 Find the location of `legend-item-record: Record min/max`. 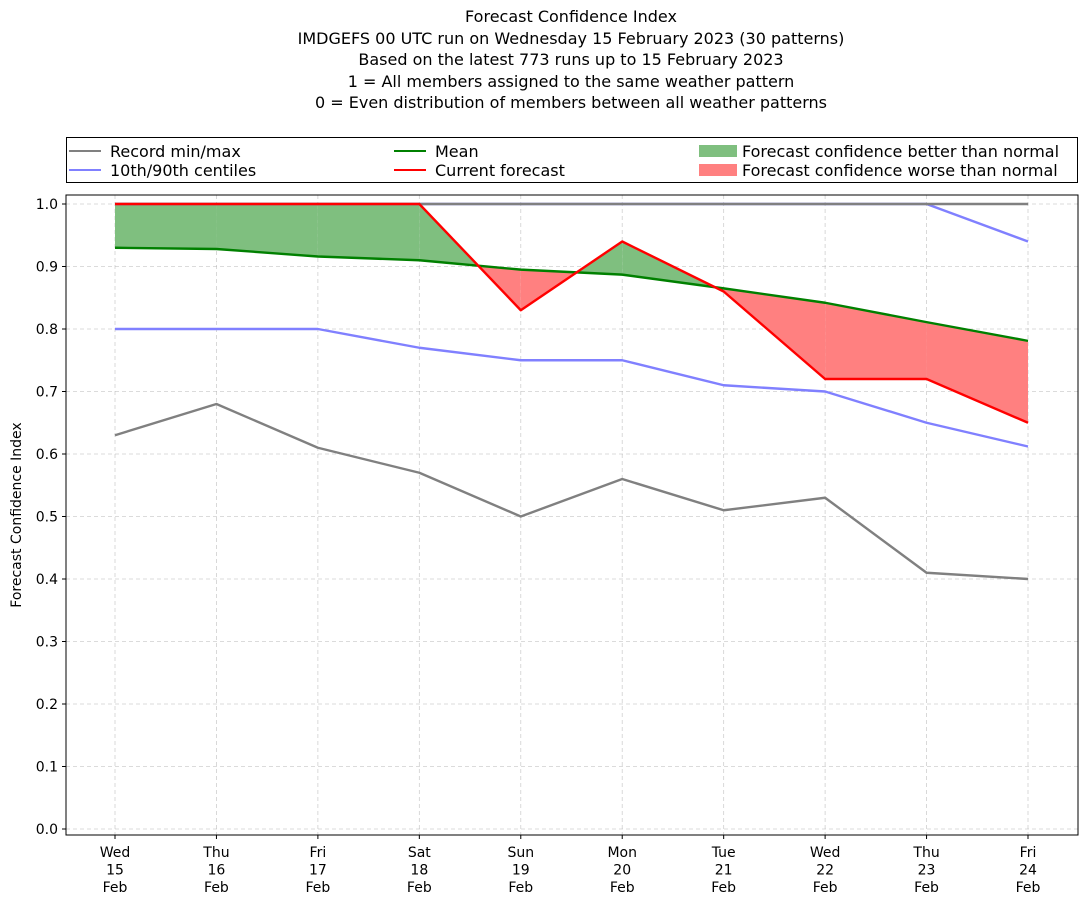

legend-item-record: Record min/max is located at coordinates (155, 151).